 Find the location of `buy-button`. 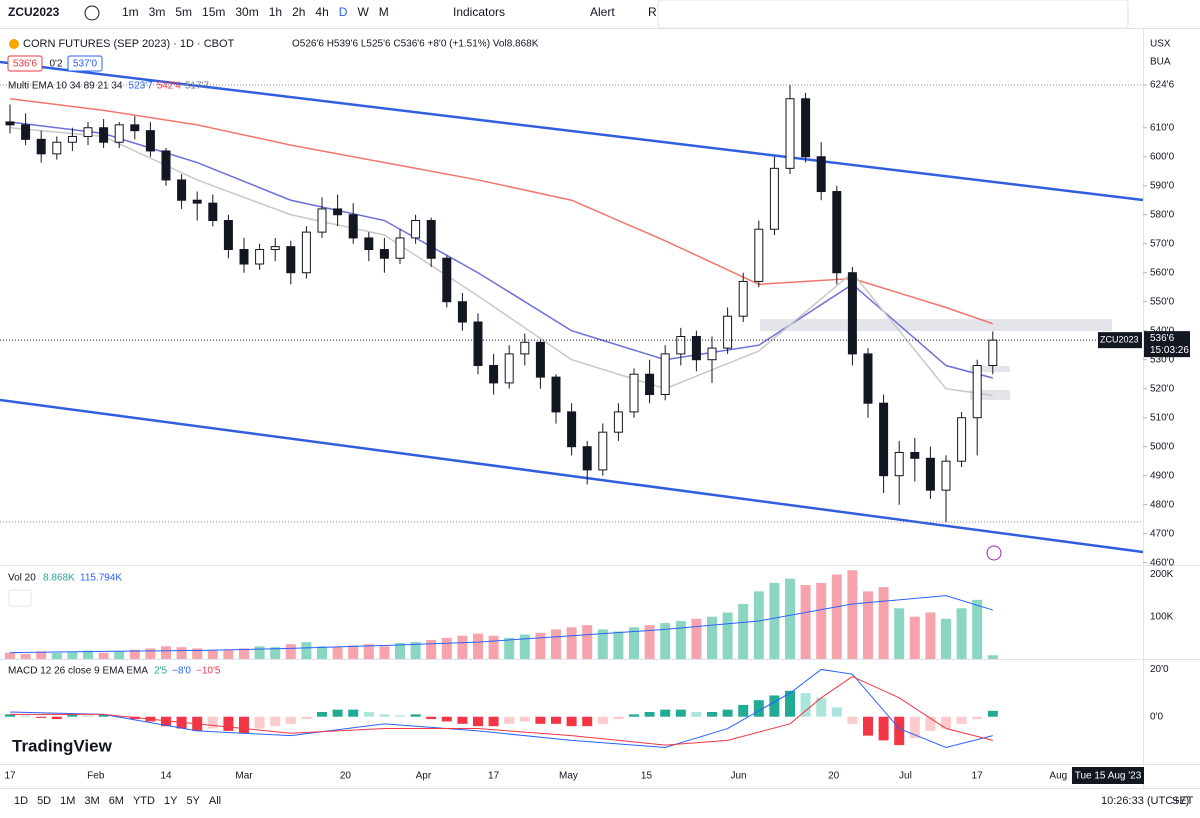

buy-button is located at coordinates (85, 63).